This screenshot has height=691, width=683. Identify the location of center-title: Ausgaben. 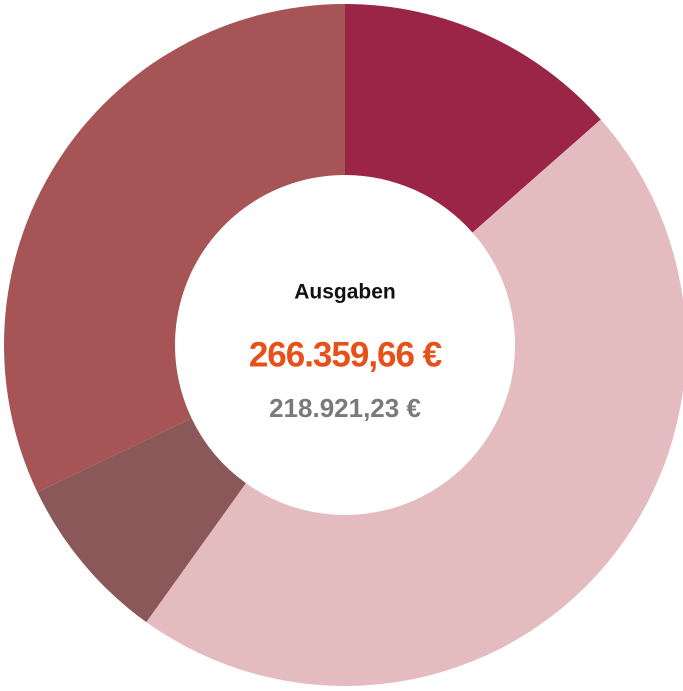
(345, 292).